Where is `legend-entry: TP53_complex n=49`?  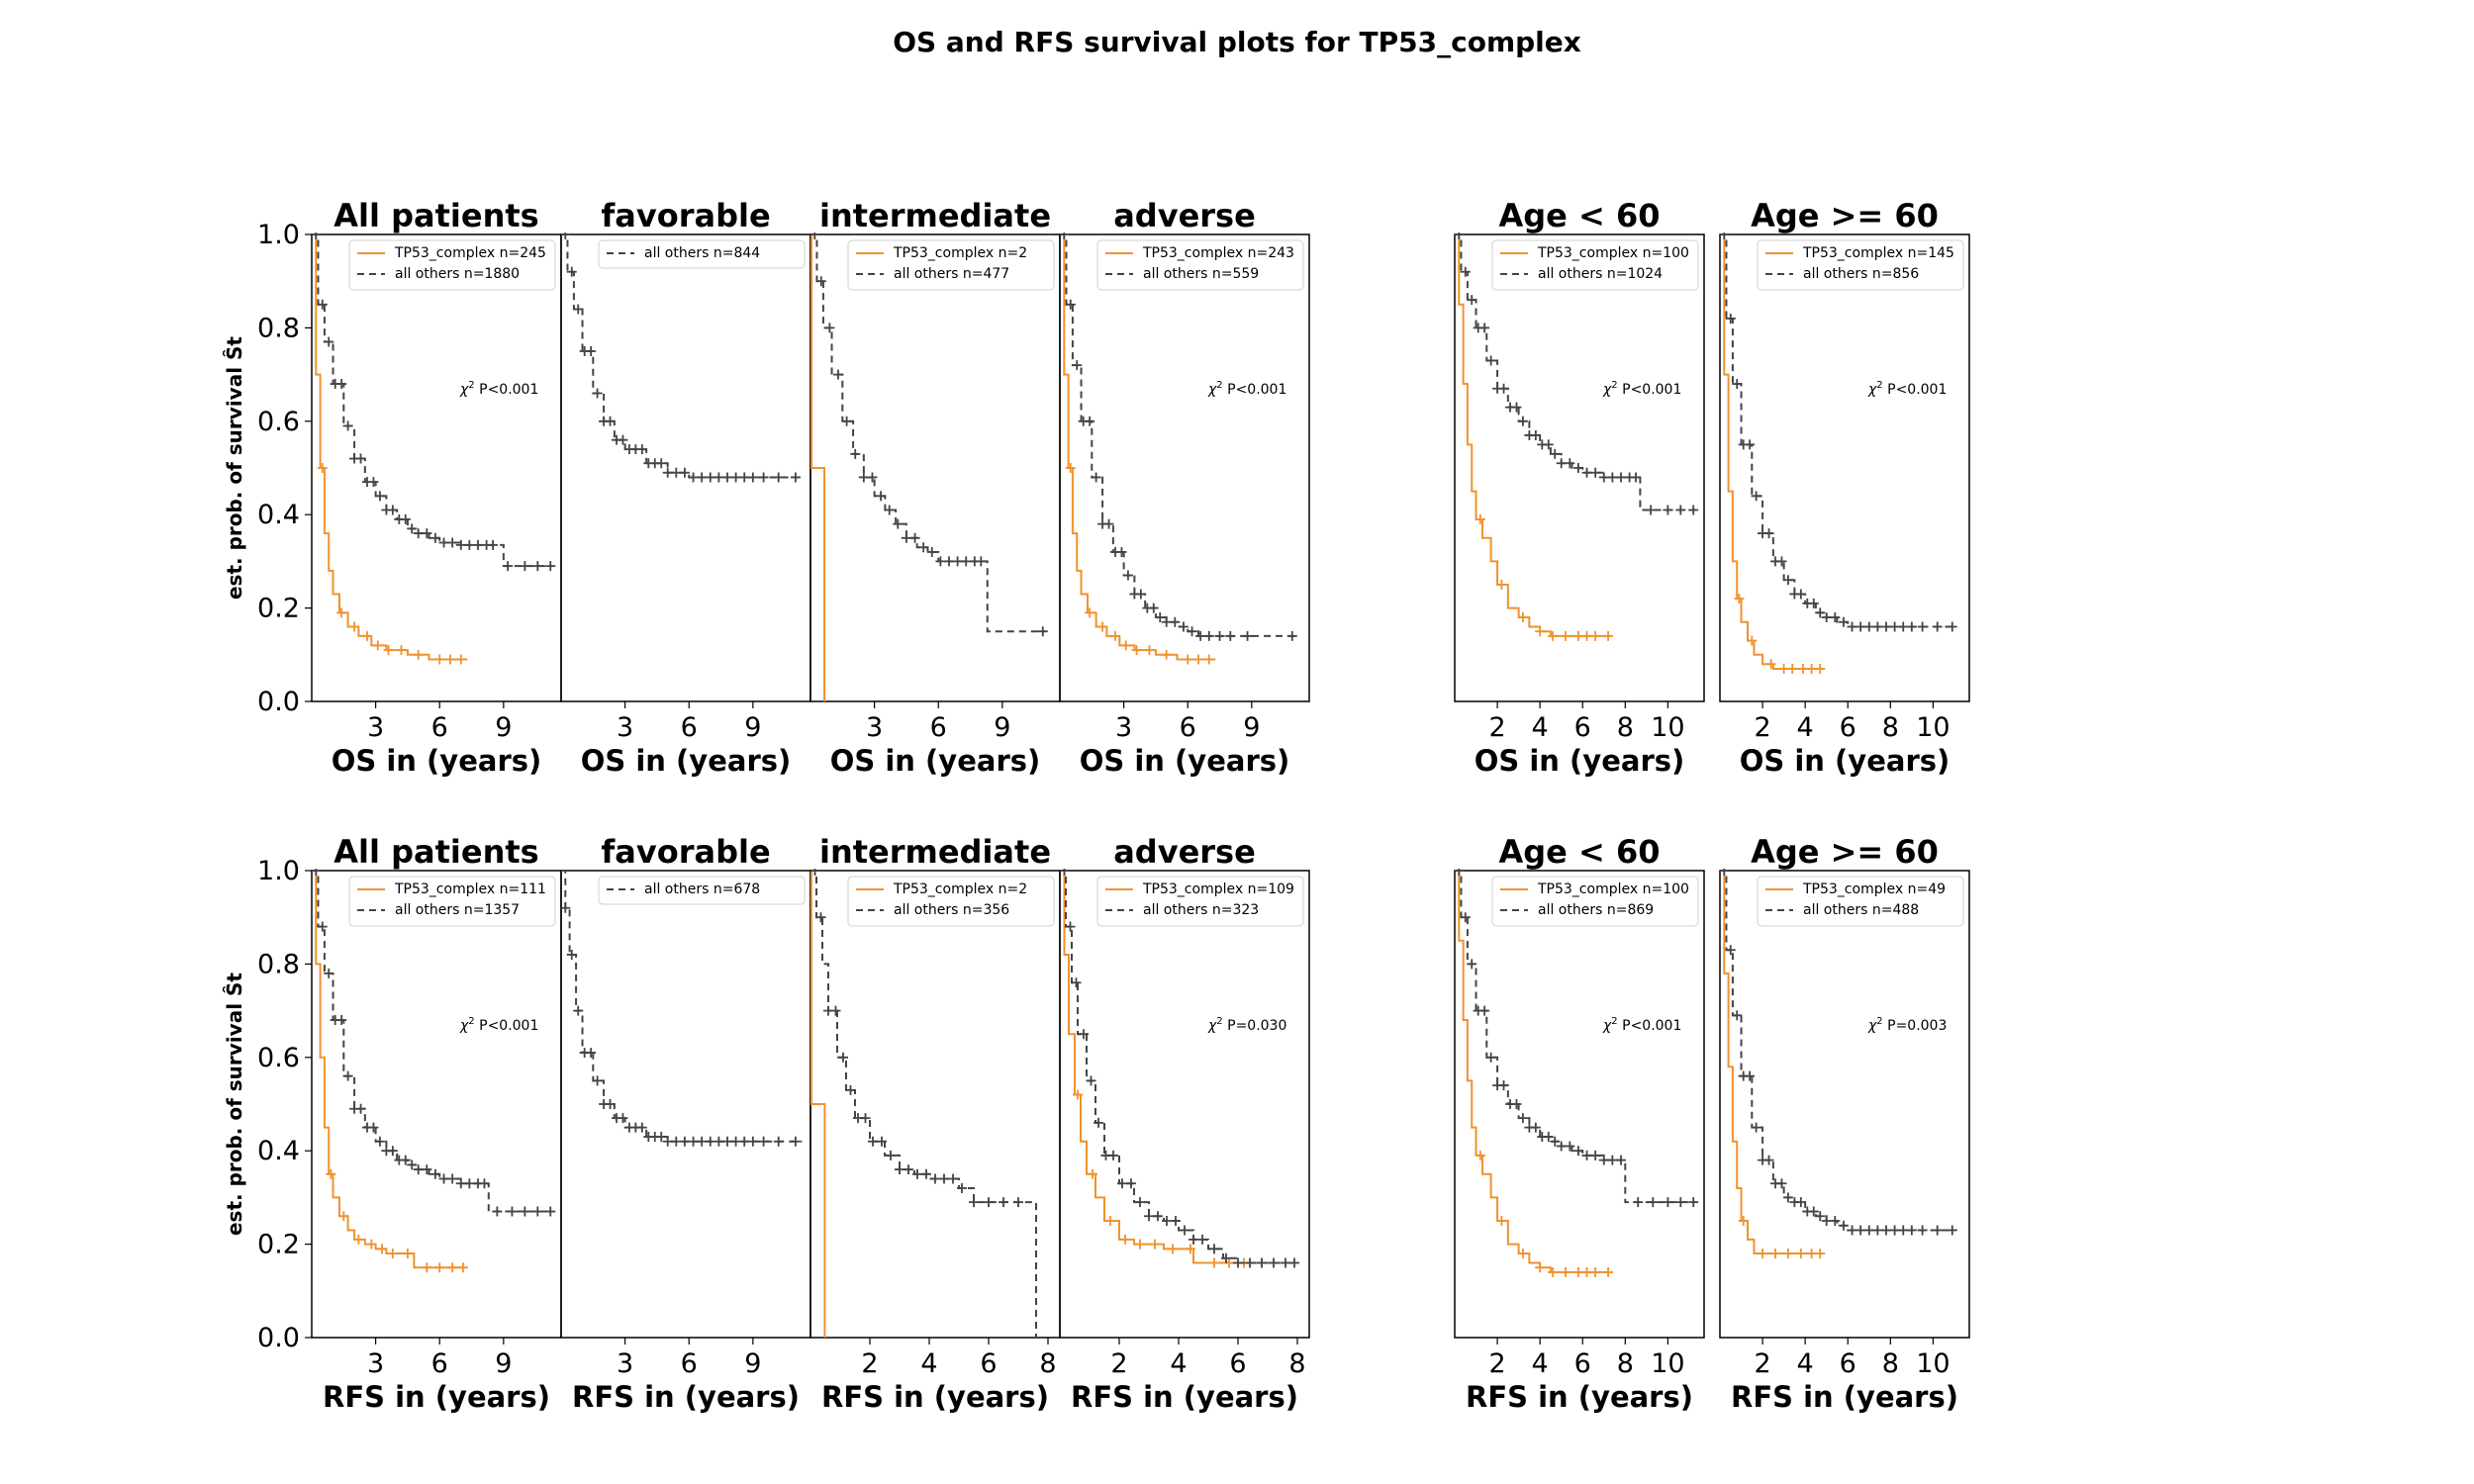
legend-entry: TP53_complex n=49 is located at coordinates (1874, 889).